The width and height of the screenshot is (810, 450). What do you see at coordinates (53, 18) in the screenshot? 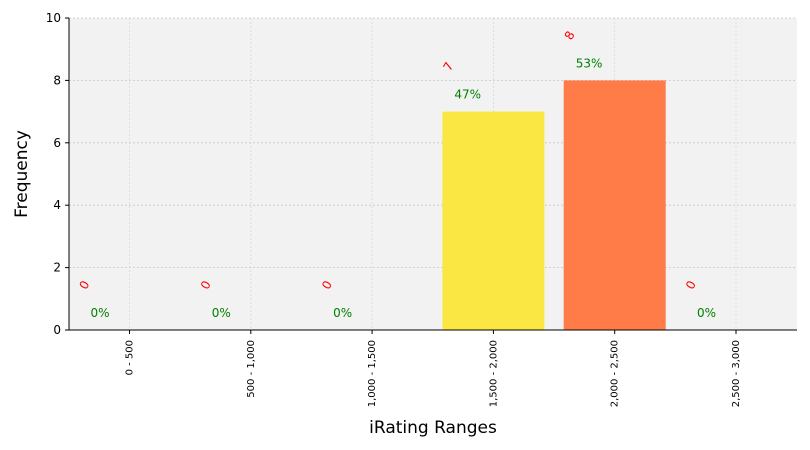
I see `y-tick-label: 10` at bounding box center [53, 18].